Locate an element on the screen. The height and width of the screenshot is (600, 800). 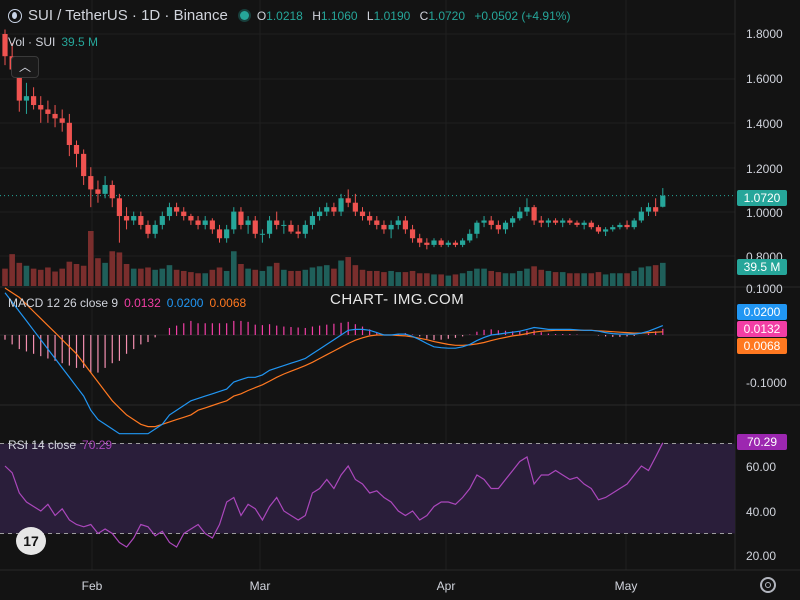
tradingview-logo: 17 is located at coordinates (31, 541).